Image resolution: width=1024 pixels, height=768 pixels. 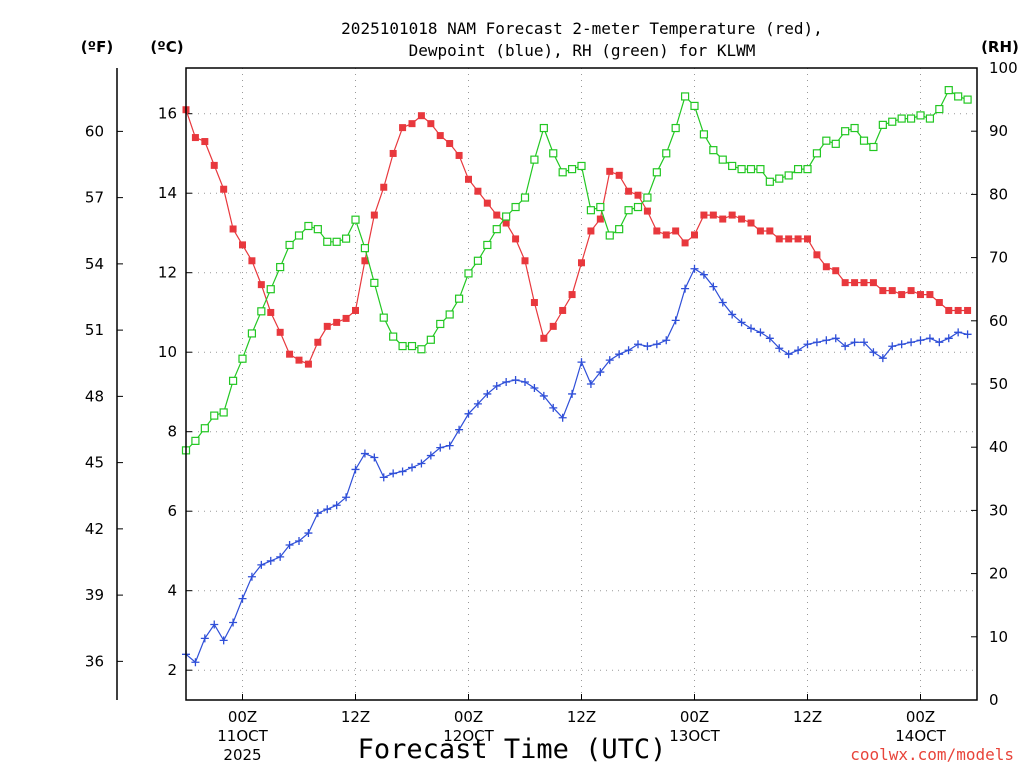 What do you see at coordinates (998, 510) in the screenshot?
I see `rh-tick-label: 30` at bounding box center [998, 510].